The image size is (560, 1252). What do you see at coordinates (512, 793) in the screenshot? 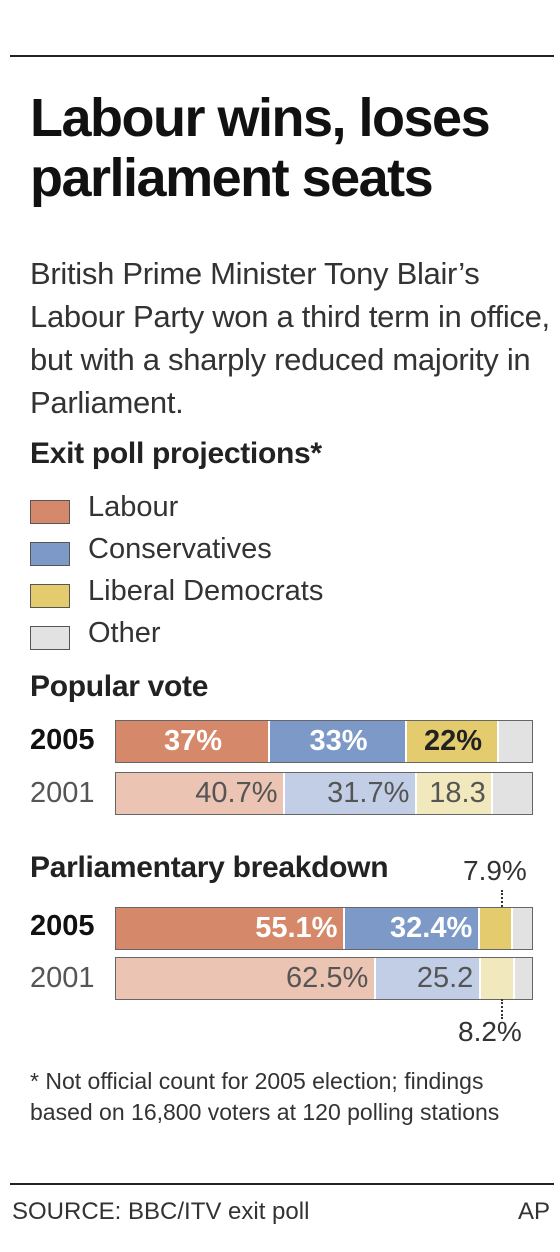
I see `popular-vote-2001-other-segment` at bounding box center [512, 793].